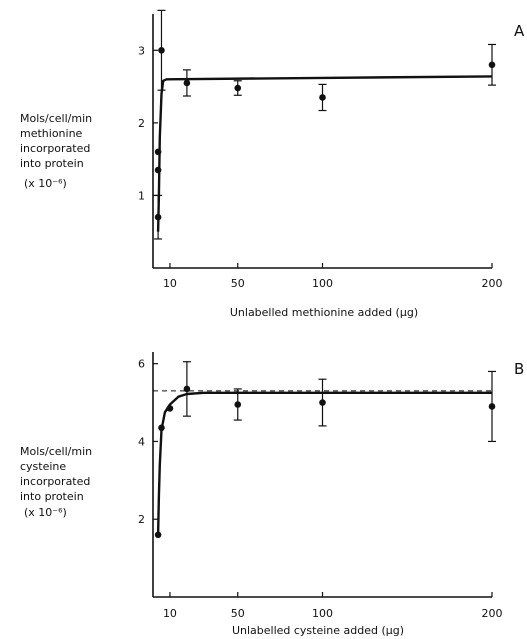 The height and width of the screenshot is (639, 527). What do you see at coordinates (56, 451) in the screenshot?
I see `ylabel-b-line-1: Mols/cell/min` at bounding box center [56, 451].